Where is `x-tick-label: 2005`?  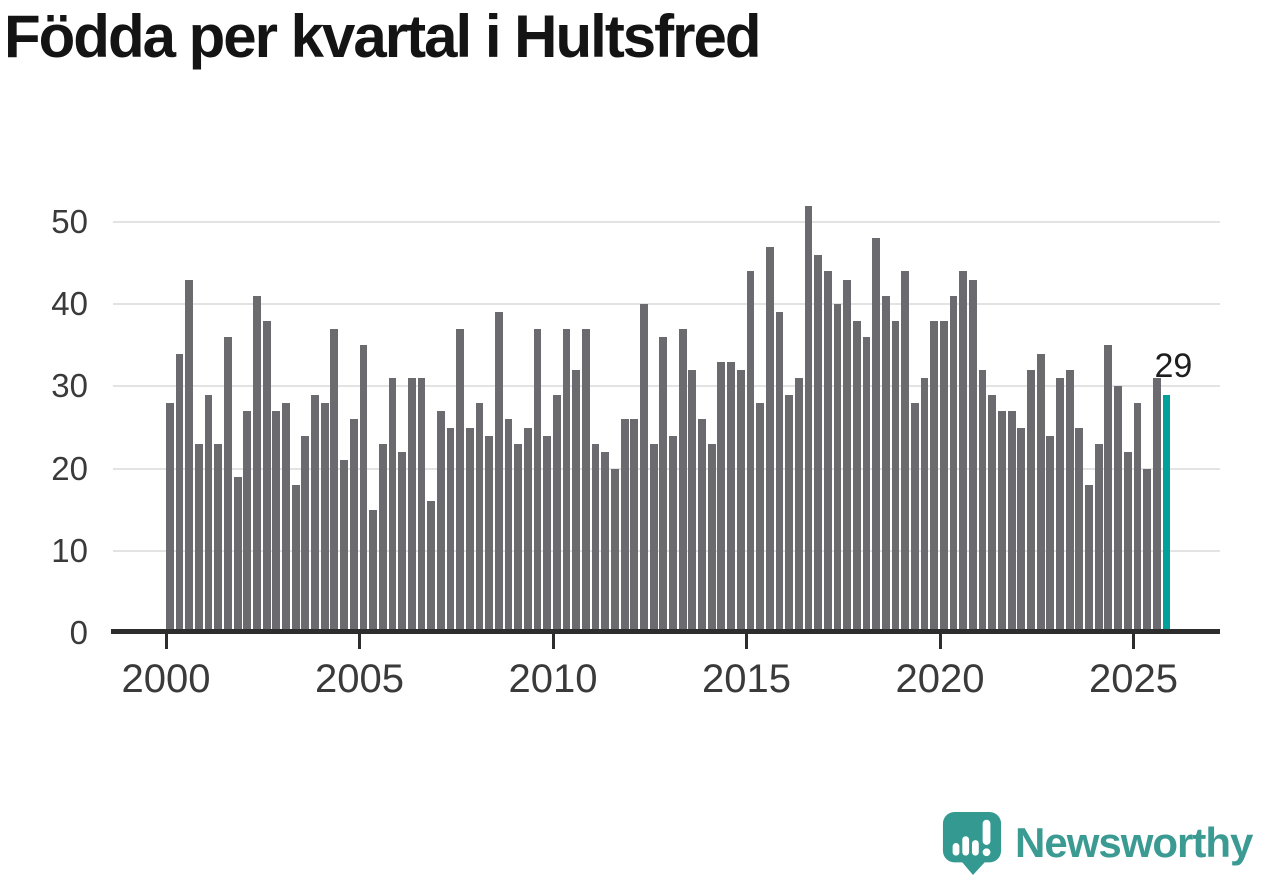 x-tick-label: 2005 is located at coordinates (359, 679).